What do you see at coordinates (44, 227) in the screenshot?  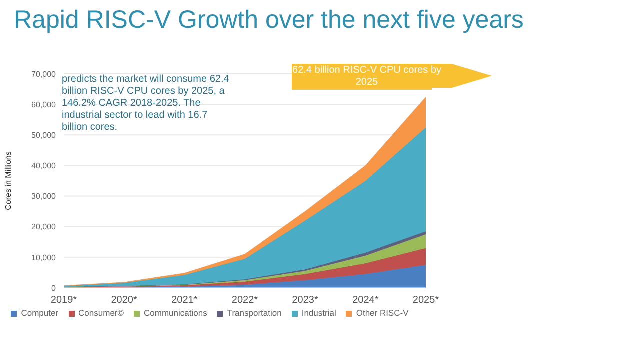 I see `y-tick-label: 20,000` at bounding box center [44, 227].